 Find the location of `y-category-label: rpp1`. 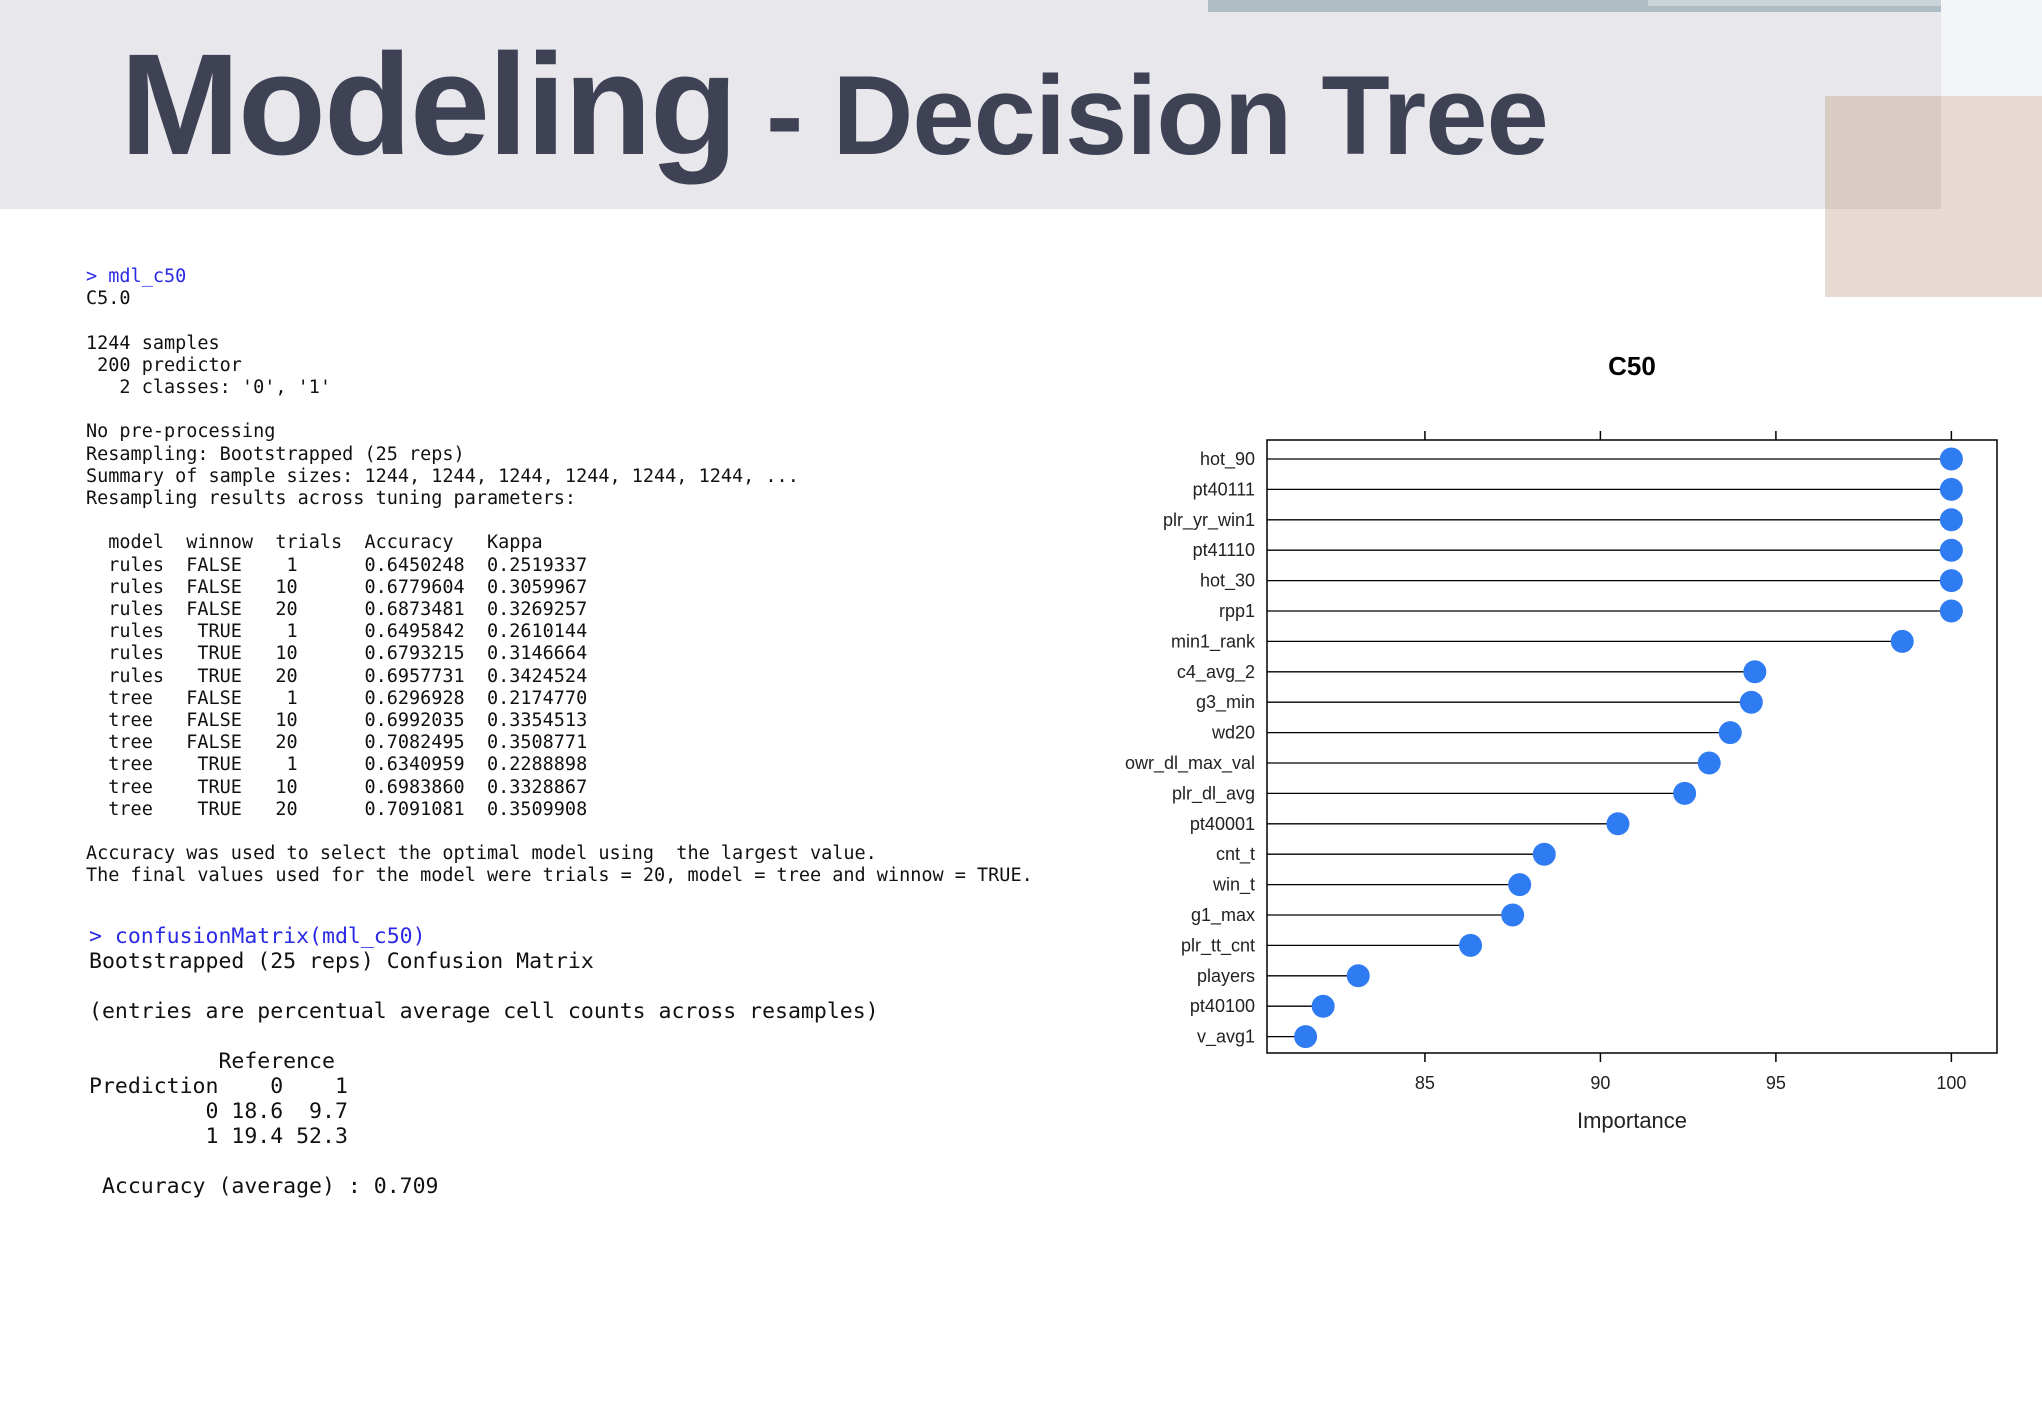

y-category-label: rpp1 is located at coordinates (1237, 611).